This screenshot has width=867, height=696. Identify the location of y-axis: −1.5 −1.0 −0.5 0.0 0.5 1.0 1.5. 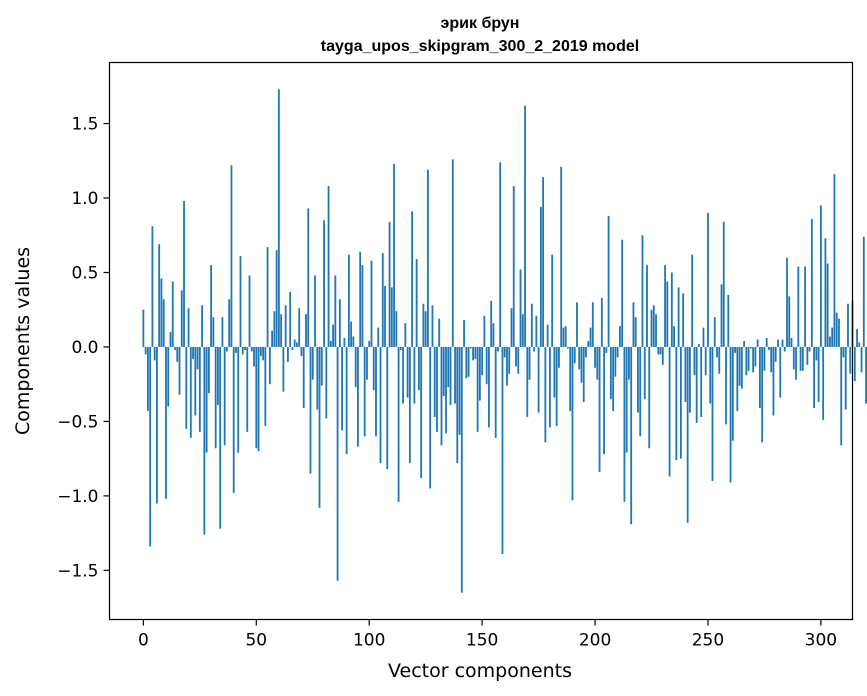
(83, 348).